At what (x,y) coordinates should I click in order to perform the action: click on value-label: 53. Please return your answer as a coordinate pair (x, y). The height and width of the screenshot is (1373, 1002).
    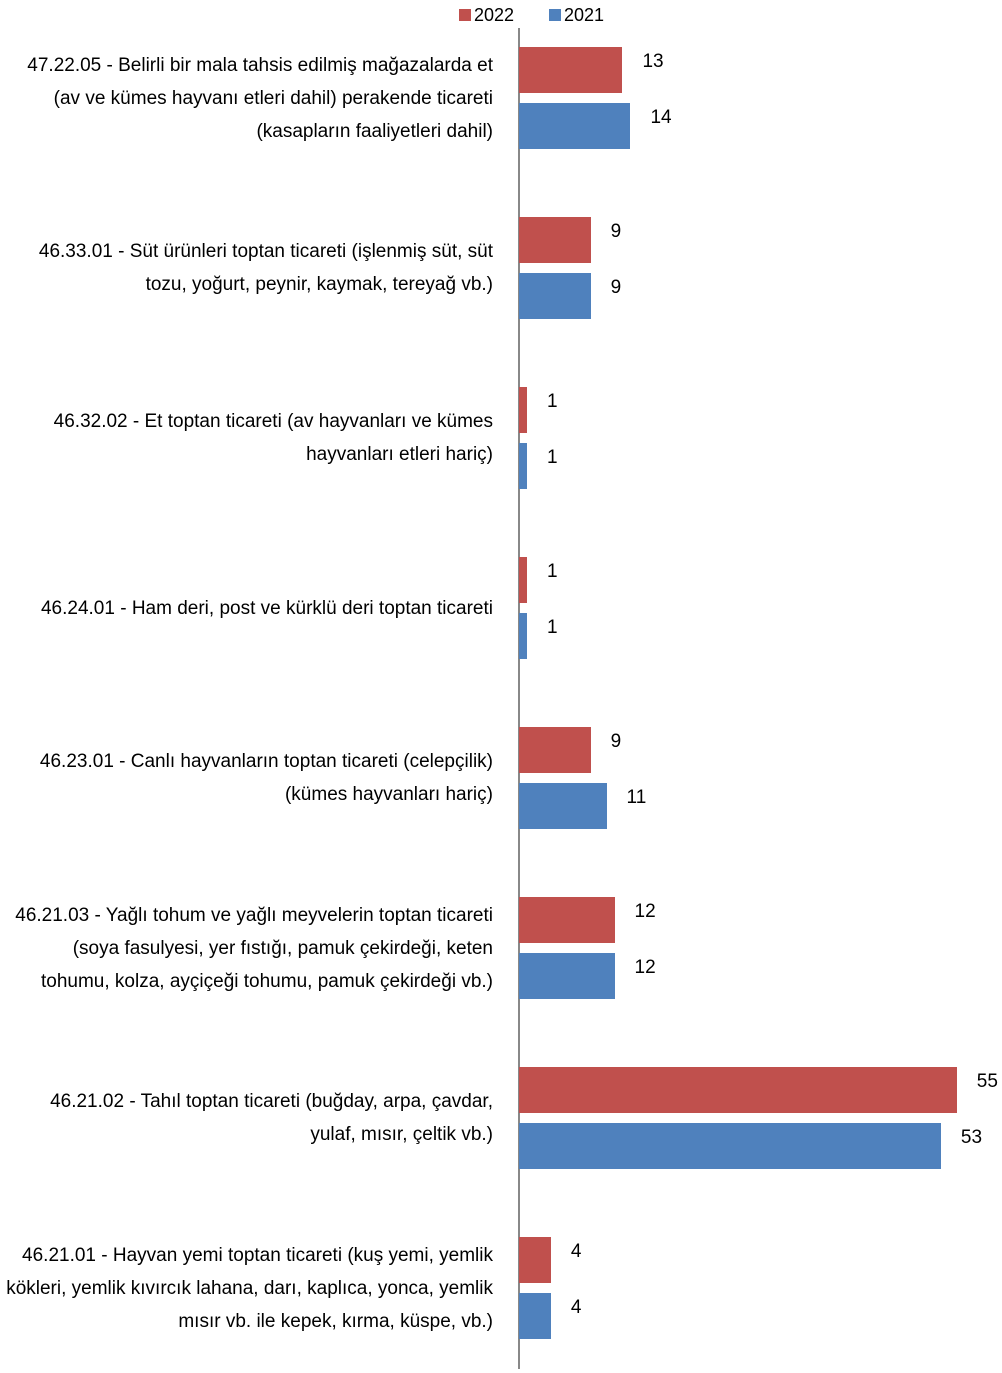
    Looking at the image, I should click on (971, 1137).